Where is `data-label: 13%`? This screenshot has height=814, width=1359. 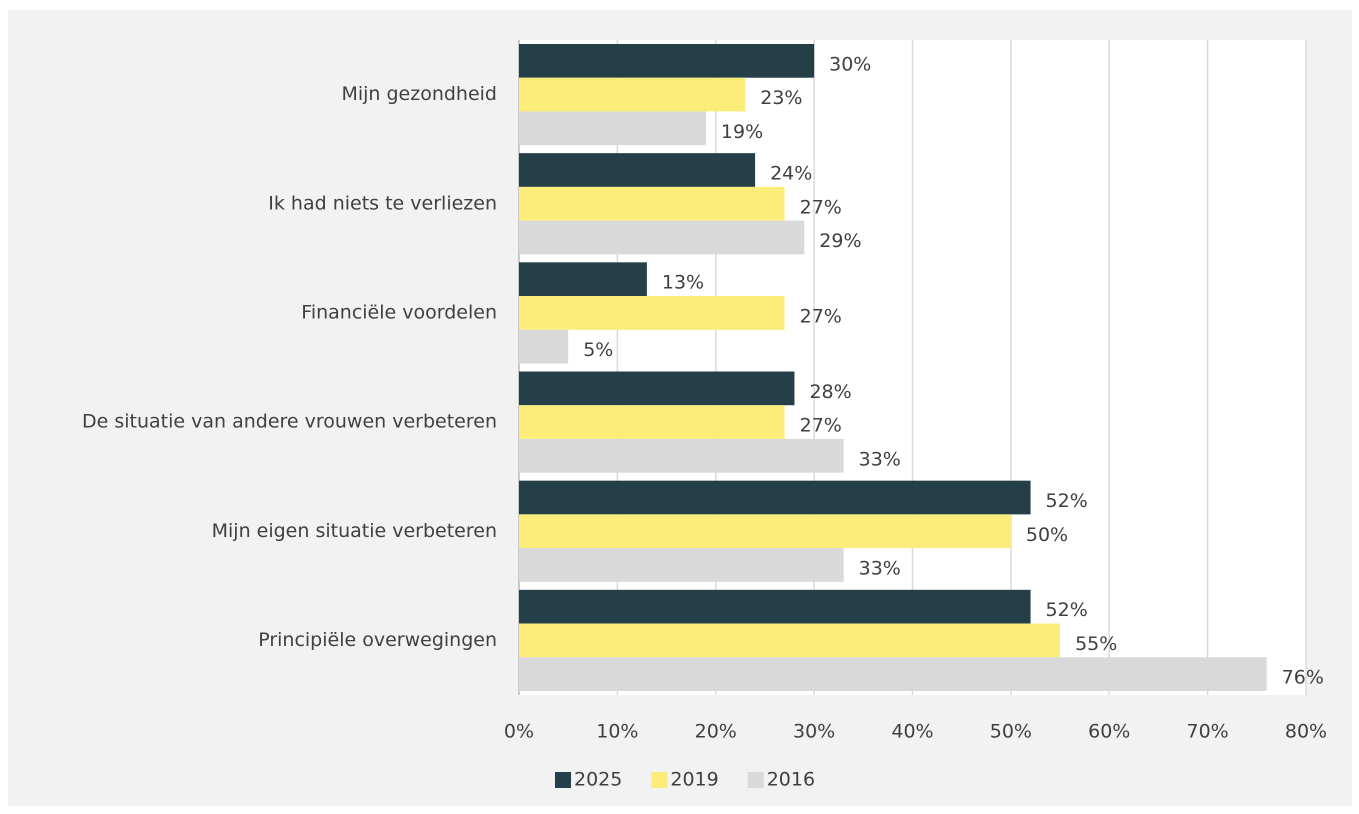
data-label: 13% is located at coordinates (683, 283).